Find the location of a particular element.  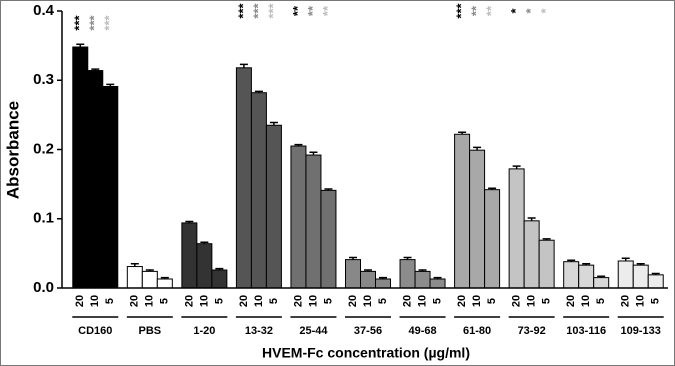

x-axis-title: HVEM-Fc concentration (µg/ml) is located at coordinates (366, 353).